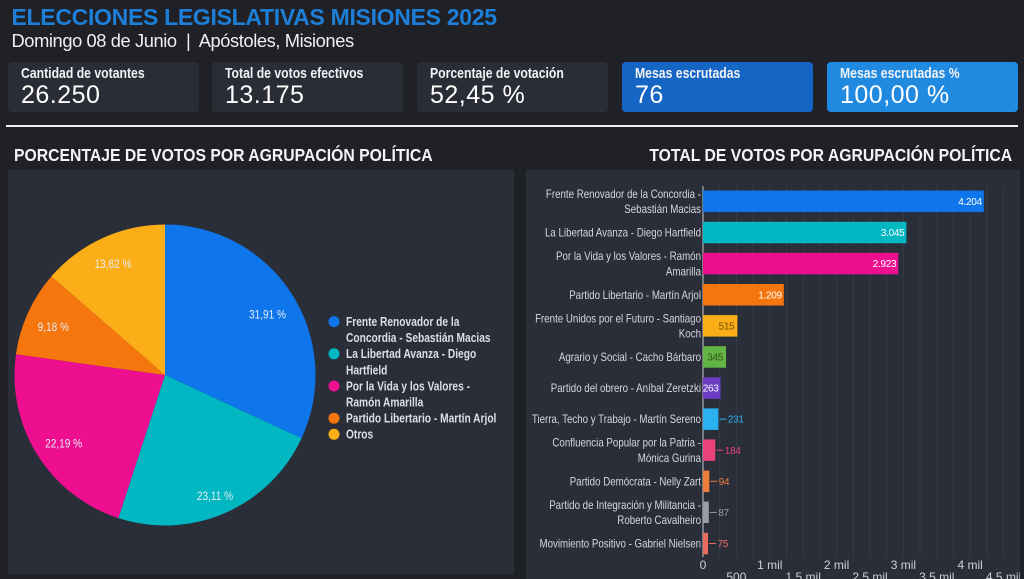 Image resolution: width=1024 pixels, height=579 pixels. I want to click on svg-text: La Libertad Avanza - Diego, so click(411, 353).